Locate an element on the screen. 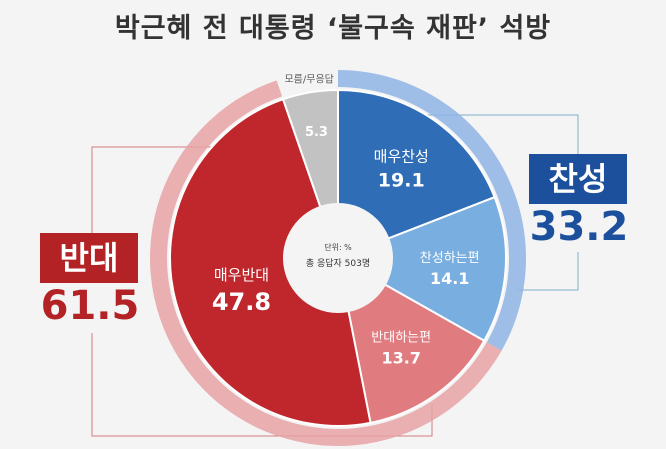 The image size is (666, 449). donut-hole is located at coordinates (338, 258).